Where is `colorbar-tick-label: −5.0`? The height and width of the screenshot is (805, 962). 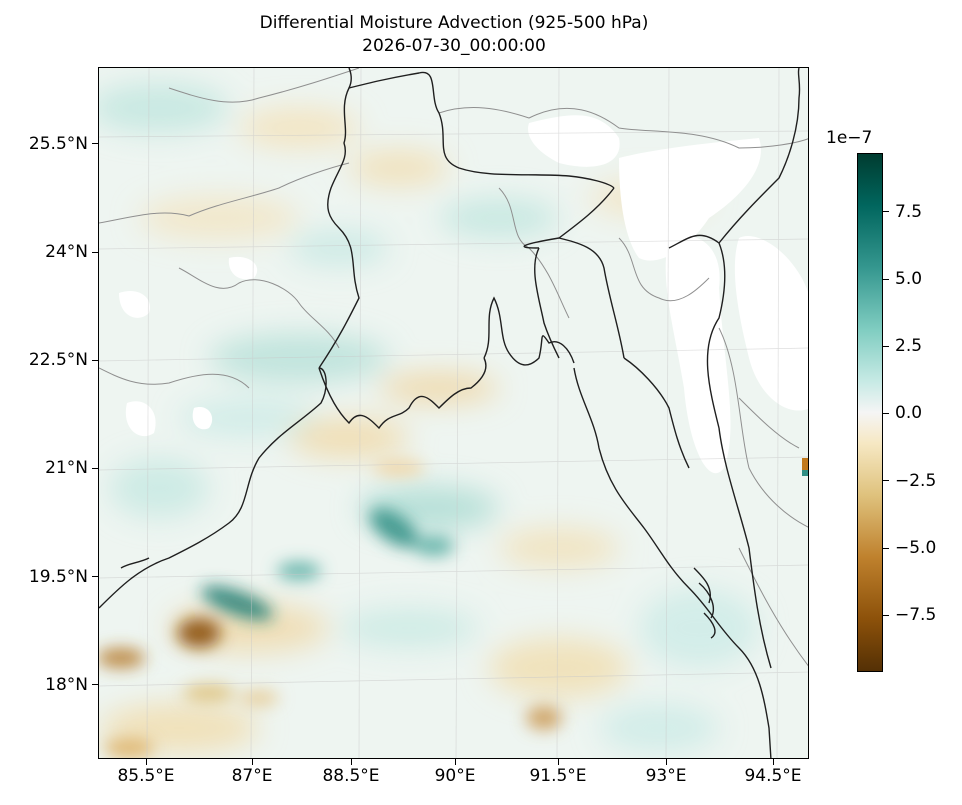
colorbar-tick-label: −5.0 is located at coordinates (916, 548).